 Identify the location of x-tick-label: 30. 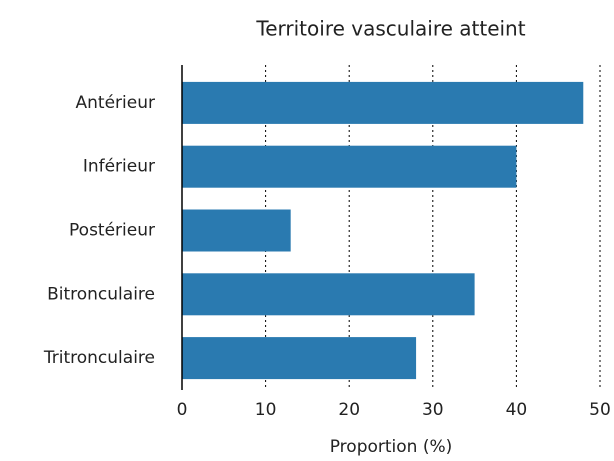
(433, 410).